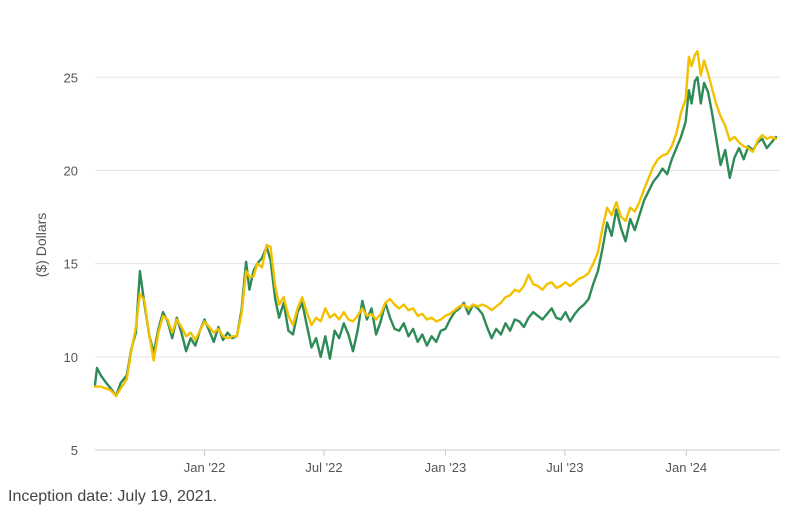 The width and height of the screenshot is (800, 520). Describe the element at coordinates (687, 467) in the screenshot. I see `x-tick-label: Jan '24` at that location.